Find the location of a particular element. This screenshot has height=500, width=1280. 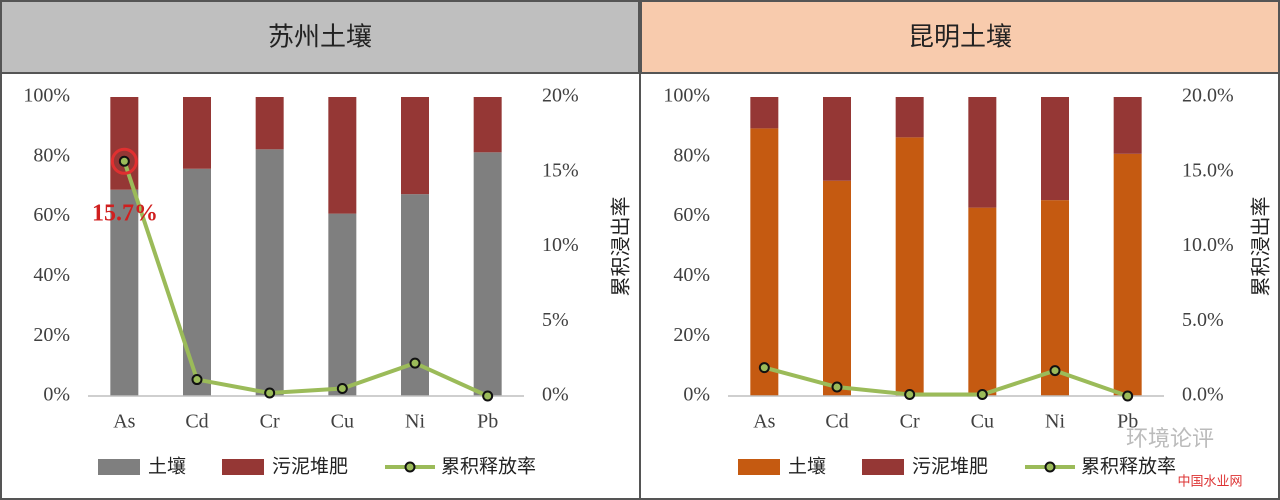

y2-tick-label: 0% is located at coordinates (555, 395).